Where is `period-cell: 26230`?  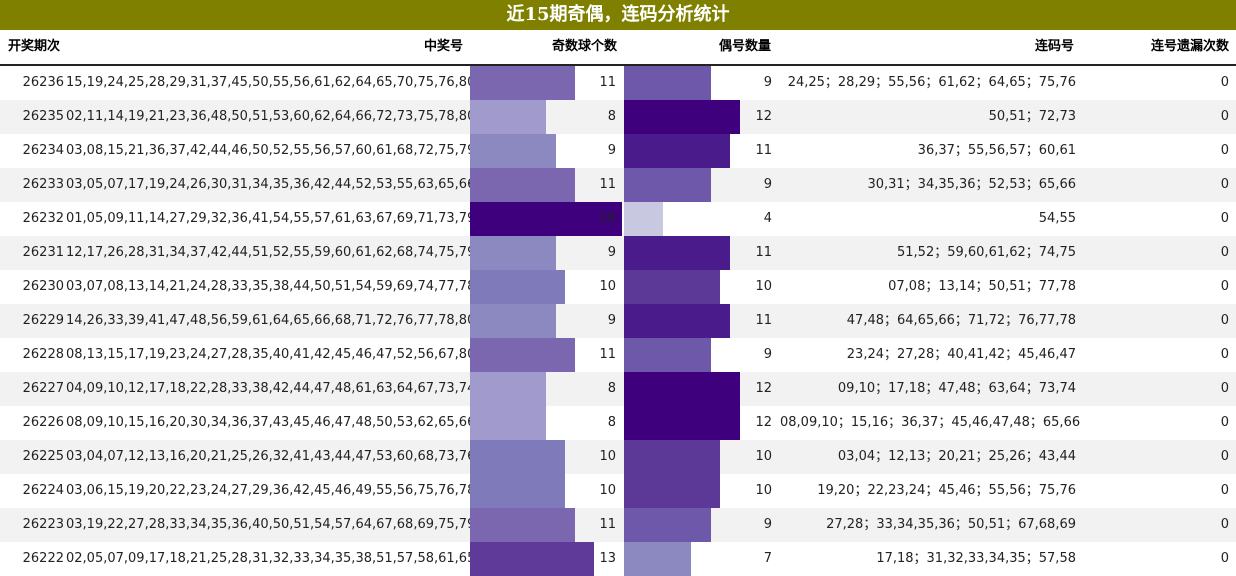
period-cell: 26230 is located at coordinates (43, 286).